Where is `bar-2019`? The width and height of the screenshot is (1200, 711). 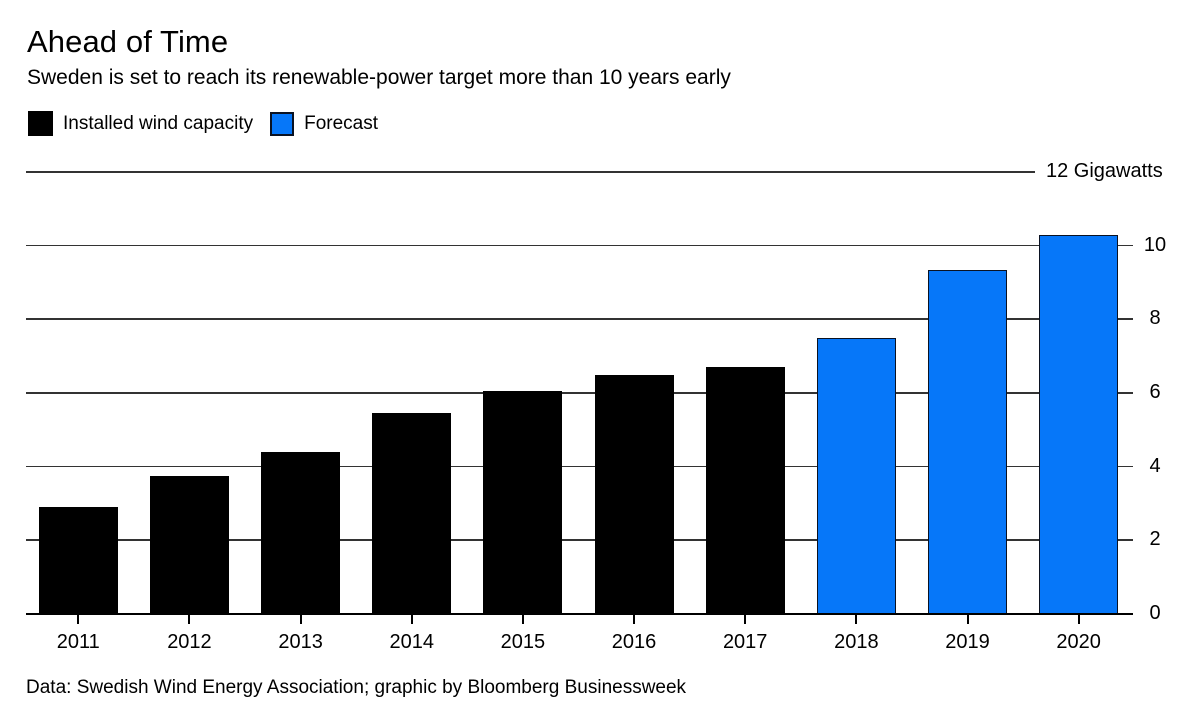
bar-2019 is located at coordinates (967, 442).